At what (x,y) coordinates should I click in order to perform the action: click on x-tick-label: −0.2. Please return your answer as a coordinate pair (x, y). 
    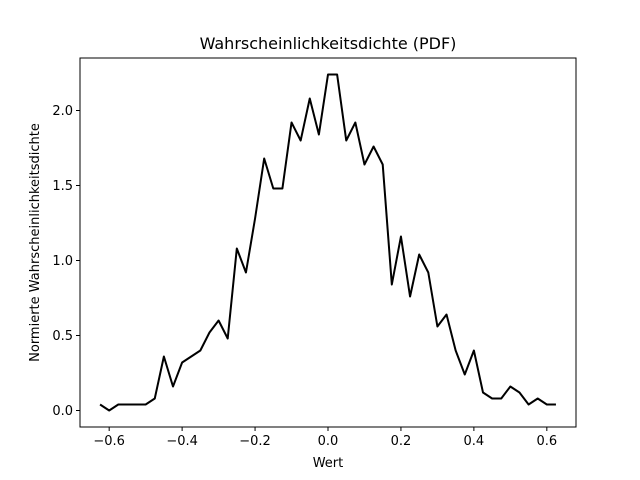
    Looking at the image, I should click on (255, 441).